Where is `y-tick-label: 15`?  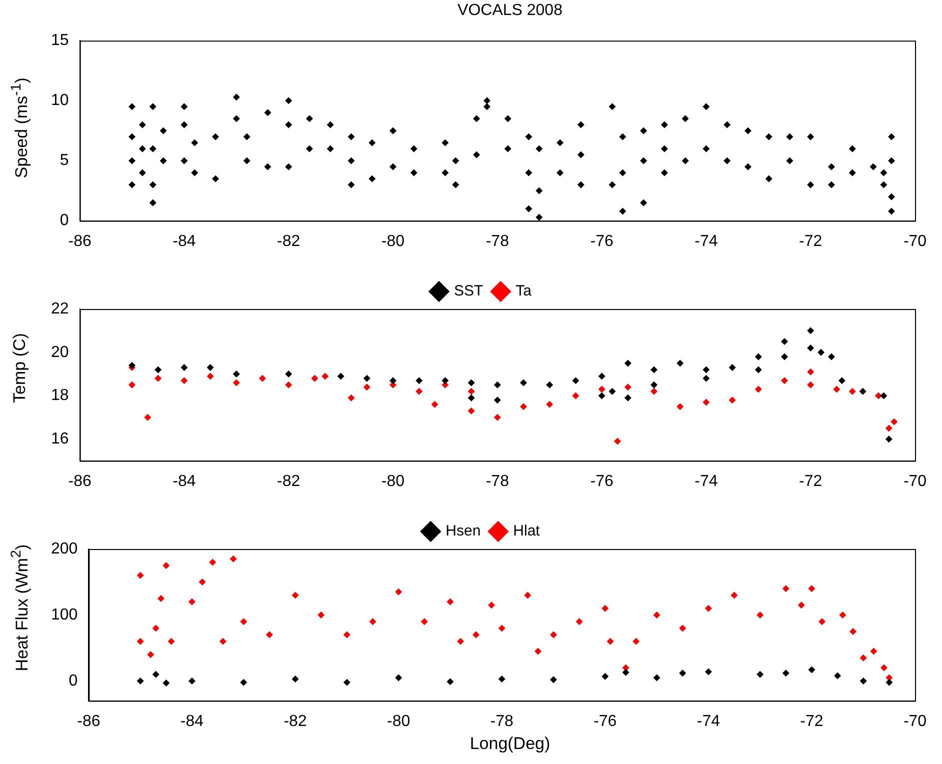
y-tick-label: 15 is located at coordinates (60, 41).